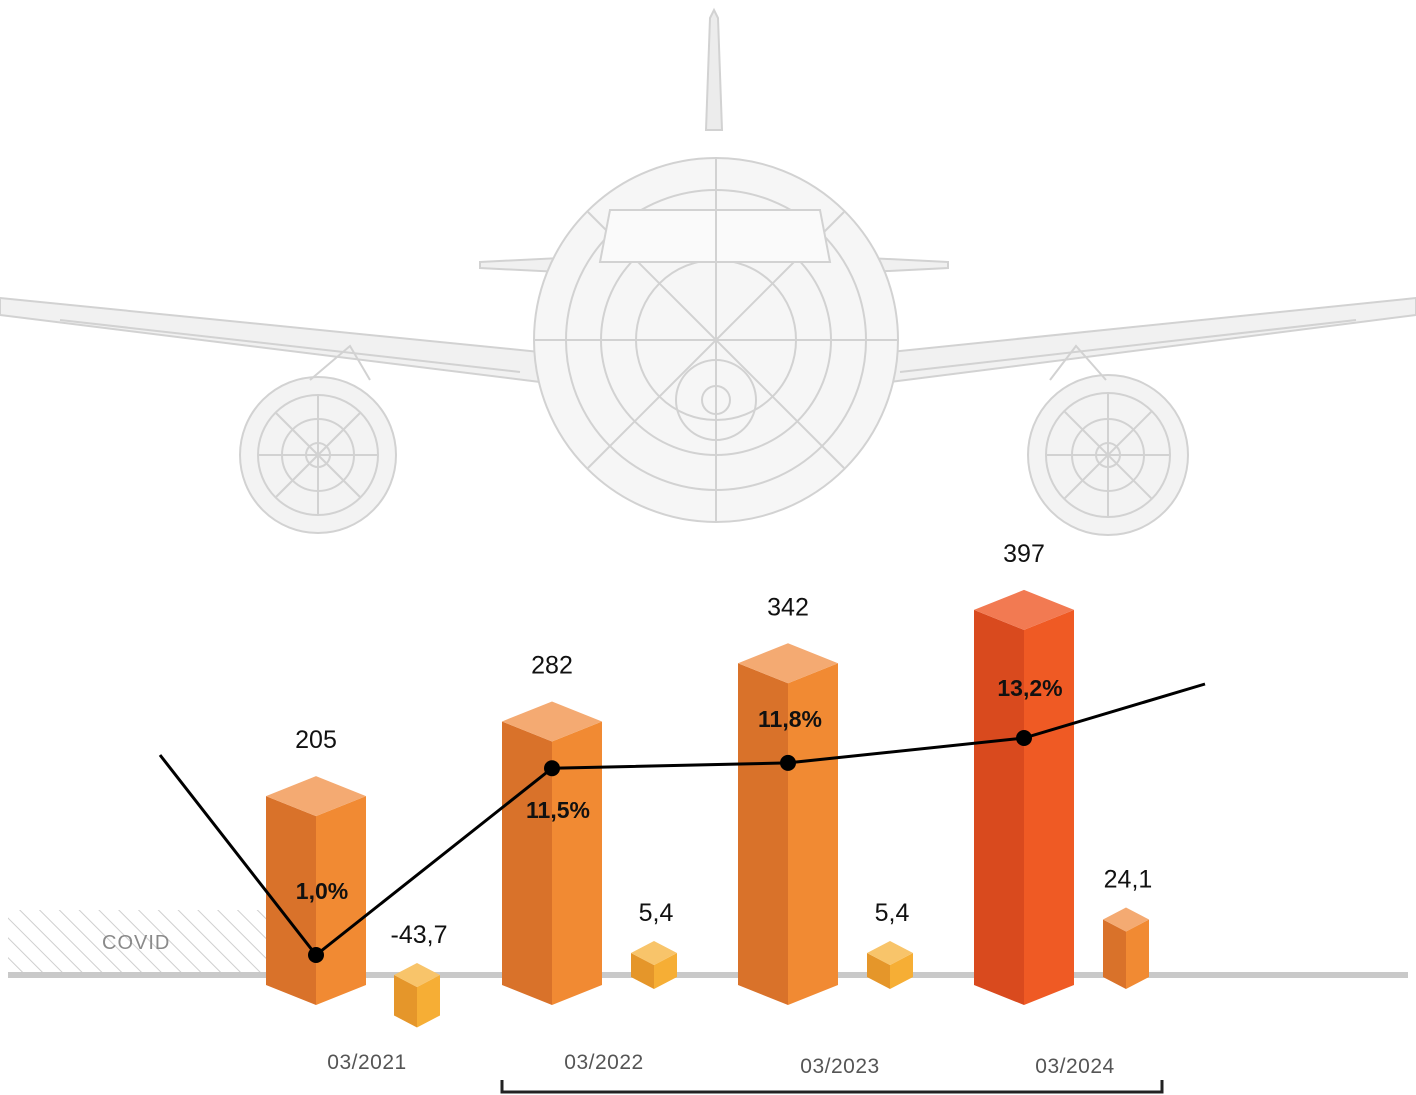  What do you see at coordinates (1126, 919) in the screenshot?
I see `change-bar-03/2024-top-face` at bounding box center [1126, 919].